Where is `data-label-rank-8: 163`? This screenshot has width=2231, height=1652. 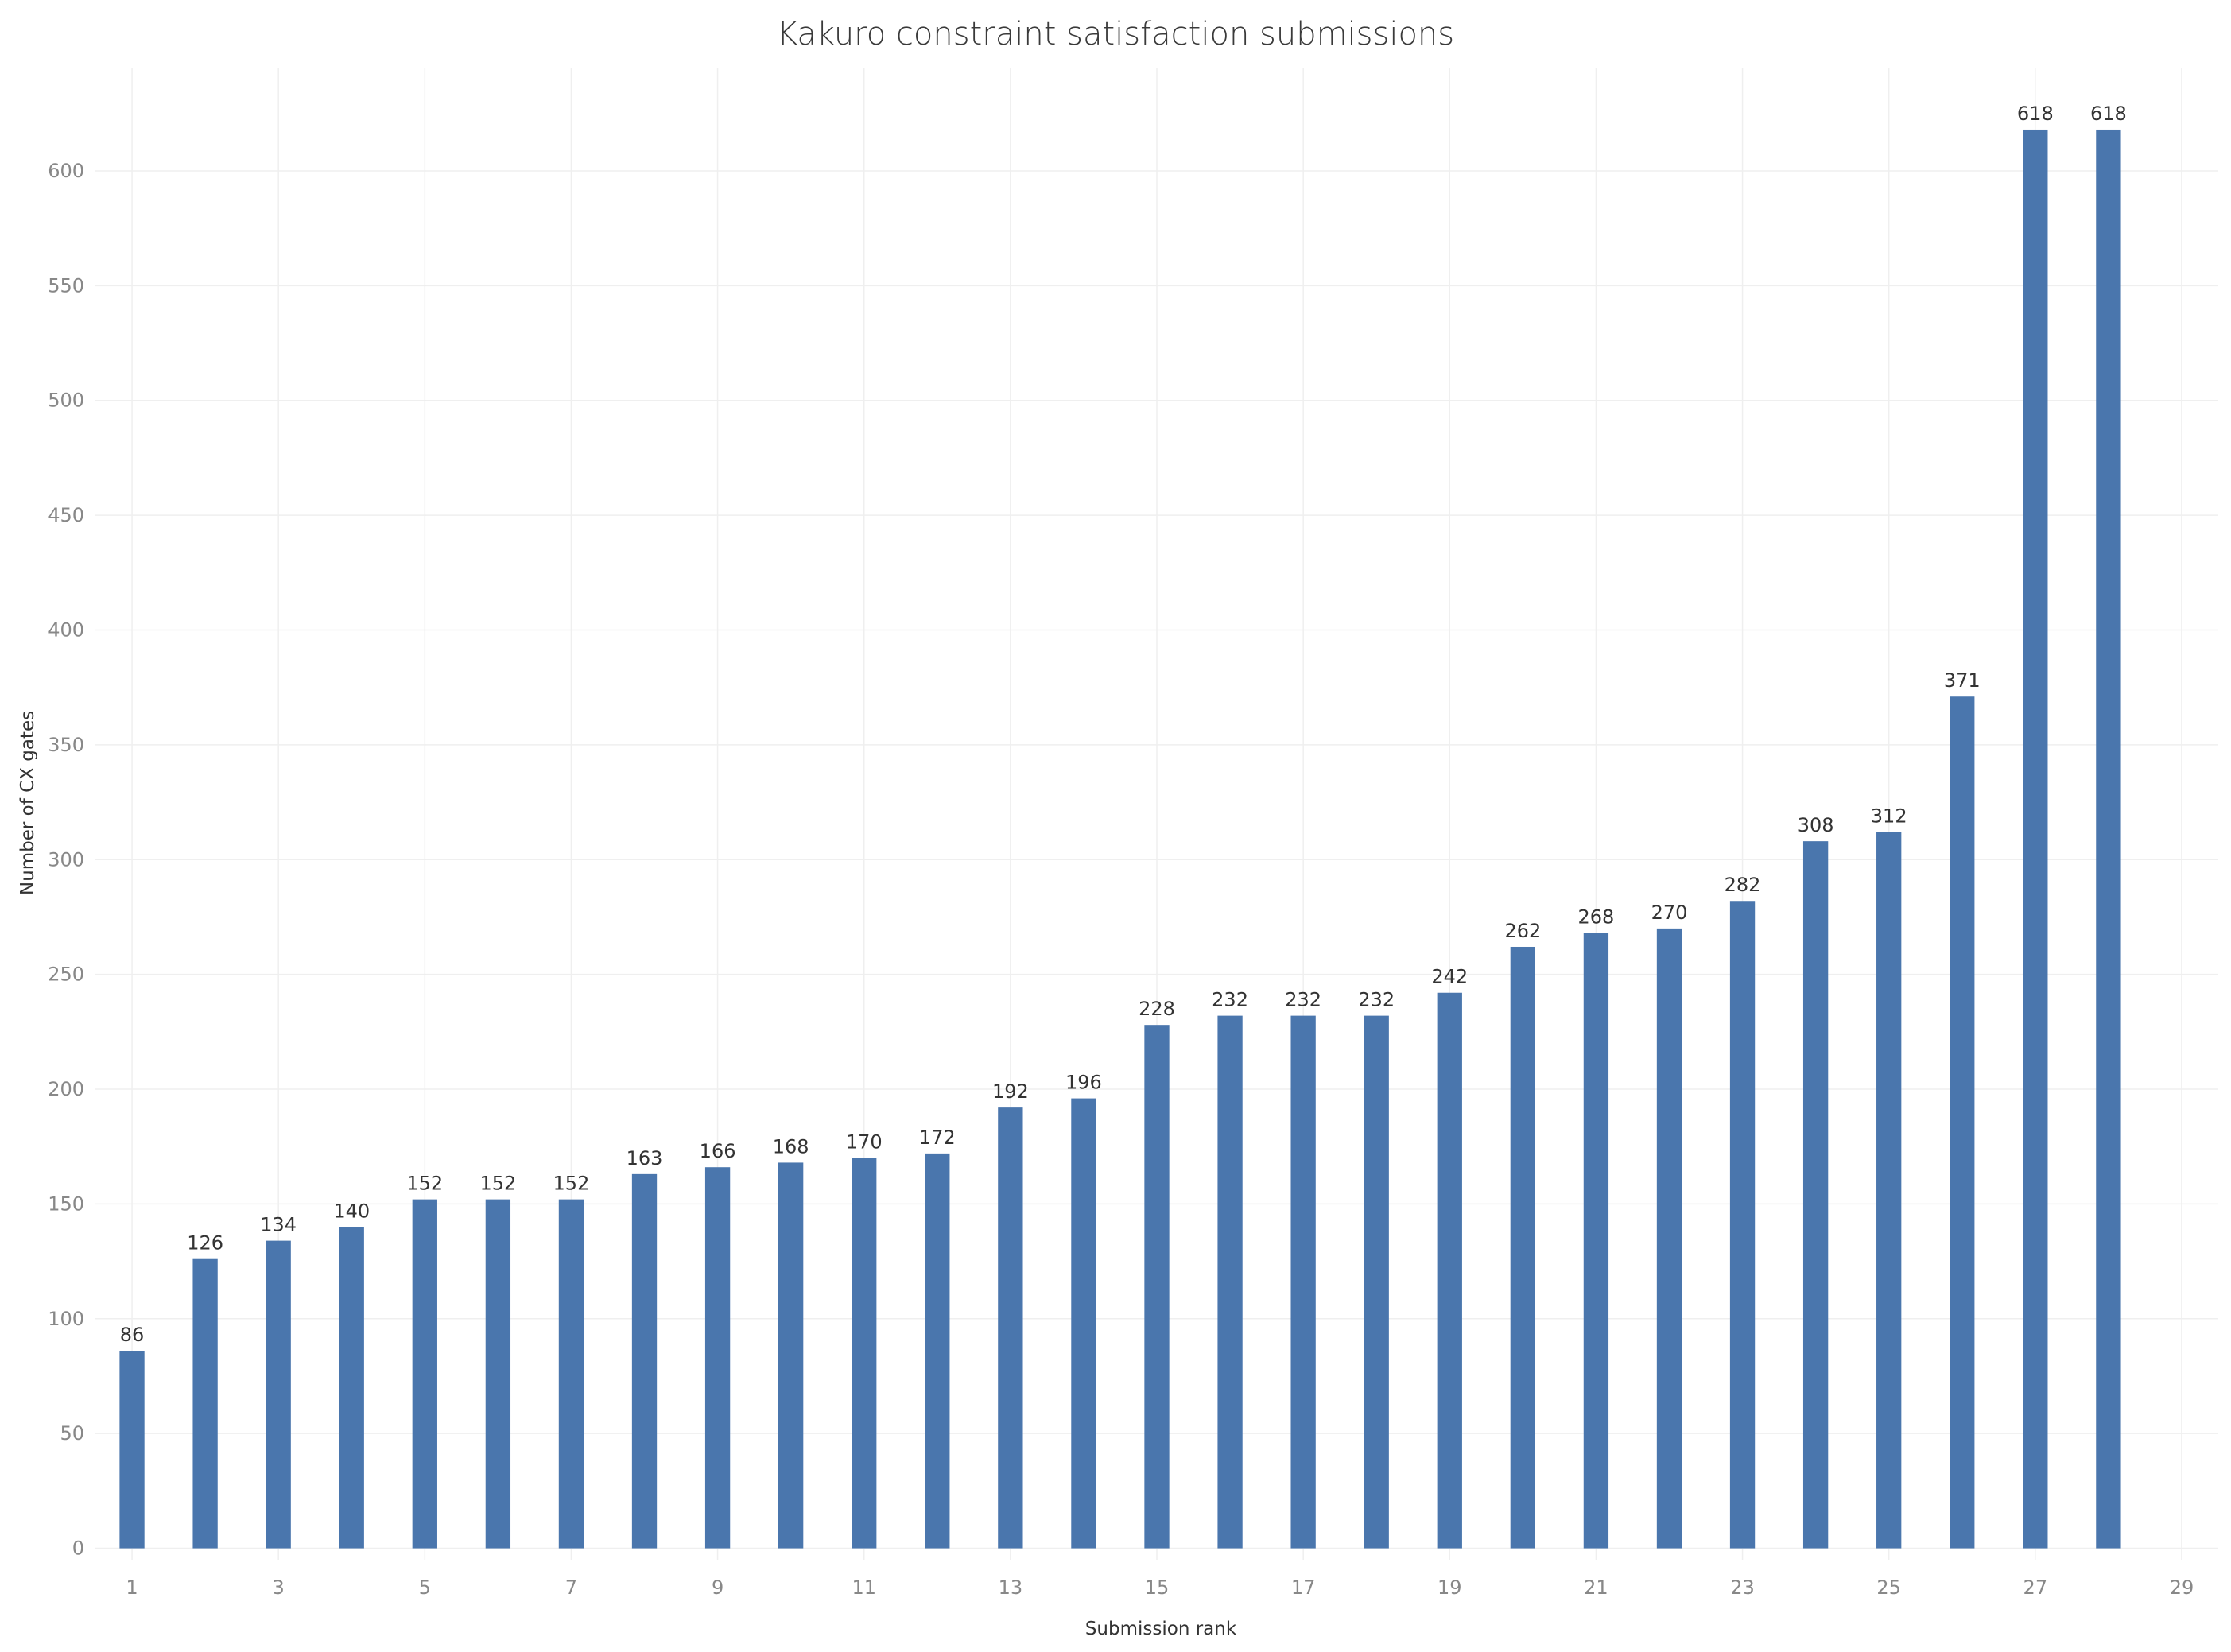
data-label-rank-8: 163 is located at coordinates (645, 1158).